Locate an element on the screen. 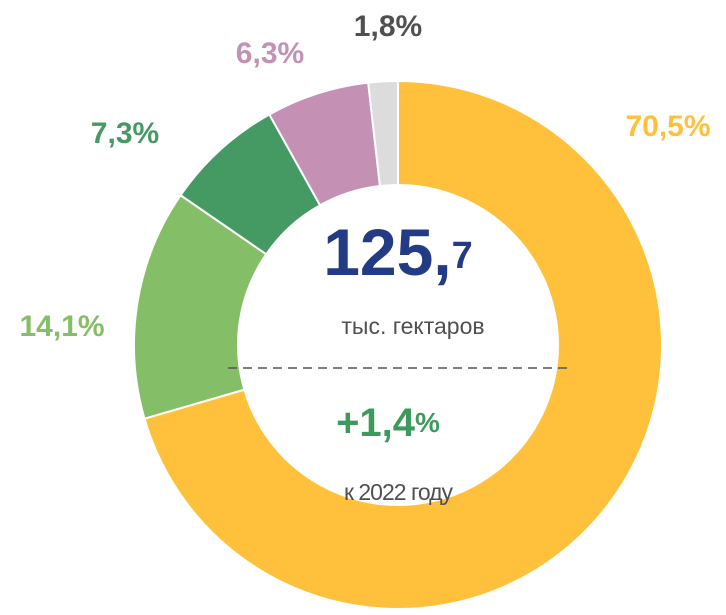  slice-label: 1,8% is located at coordinates (388, 26).